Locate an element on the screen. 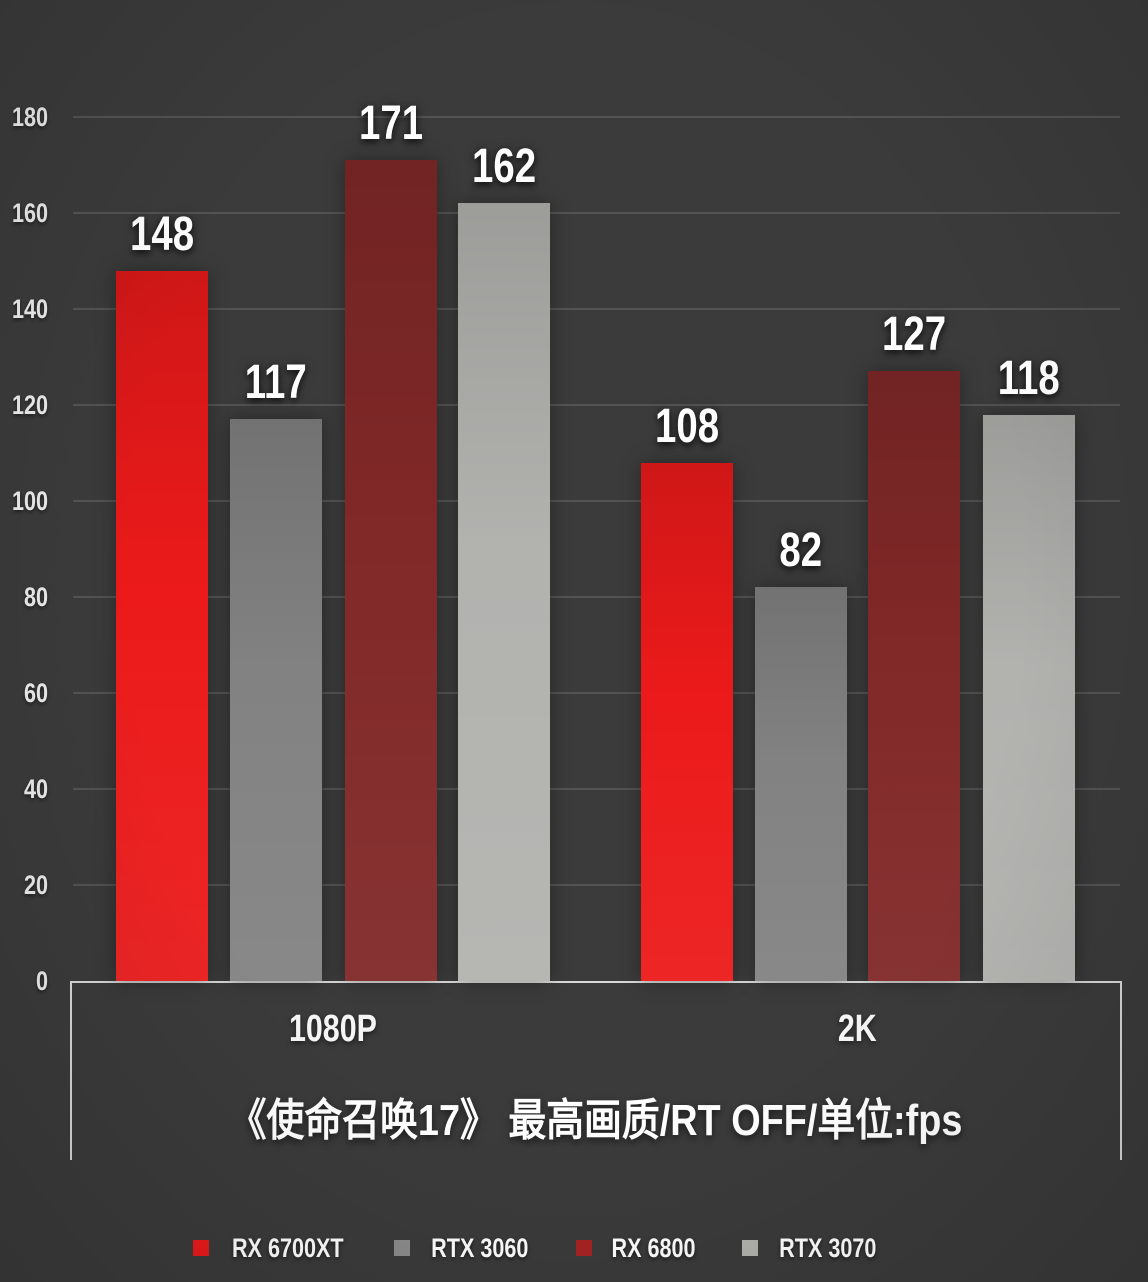 Image resolution: width=1148 pixels, height=1282 pixels. legend-item: RTX 3070 is located at coordinates (815, 1248).